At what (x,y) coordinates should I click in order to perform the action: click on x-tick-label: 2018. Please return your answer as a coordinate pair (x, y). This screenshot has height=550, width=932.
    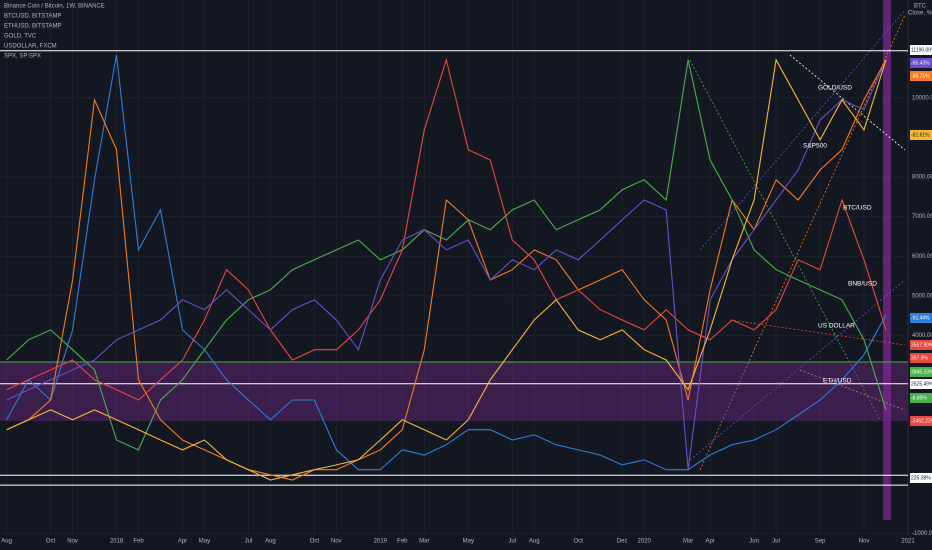
    Looking at the image, I should click on (117, 542).